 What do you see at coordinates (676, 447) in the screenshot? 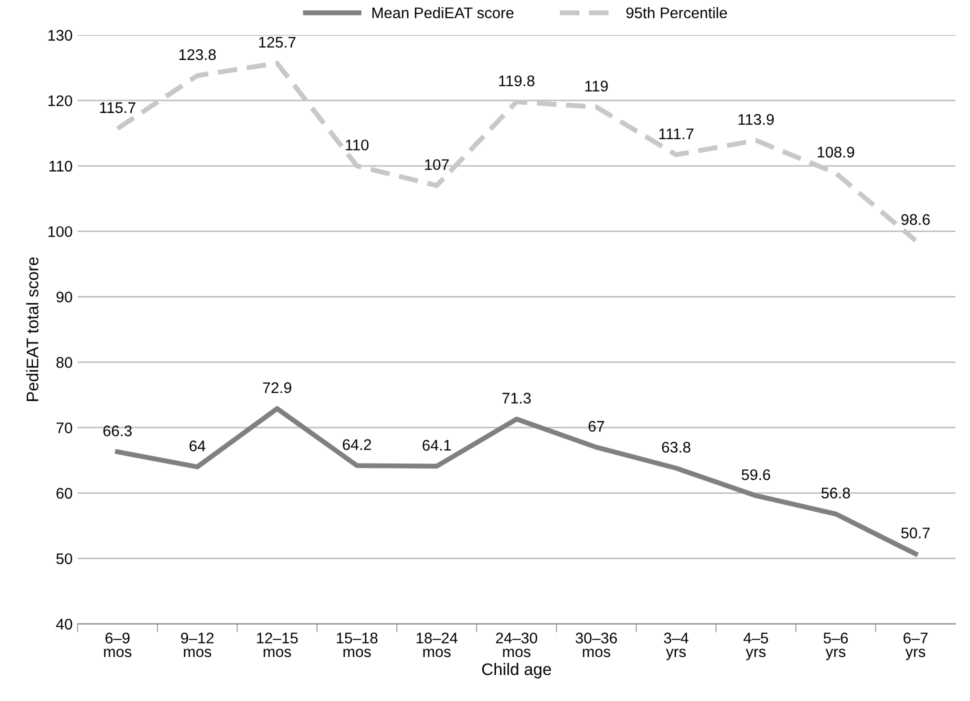
I see `data-label: 63.8` at bounding box center [676, 447].